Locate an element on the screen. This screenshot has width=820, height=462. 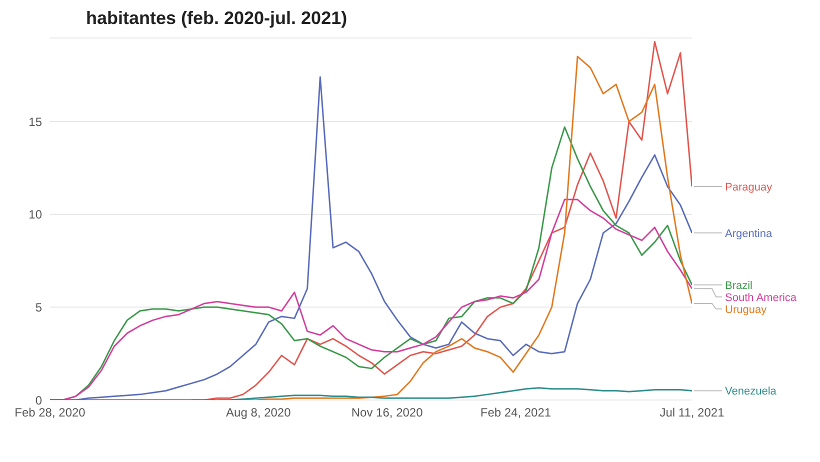
y-tick-label: 10 is located at coordinates (35, 215).